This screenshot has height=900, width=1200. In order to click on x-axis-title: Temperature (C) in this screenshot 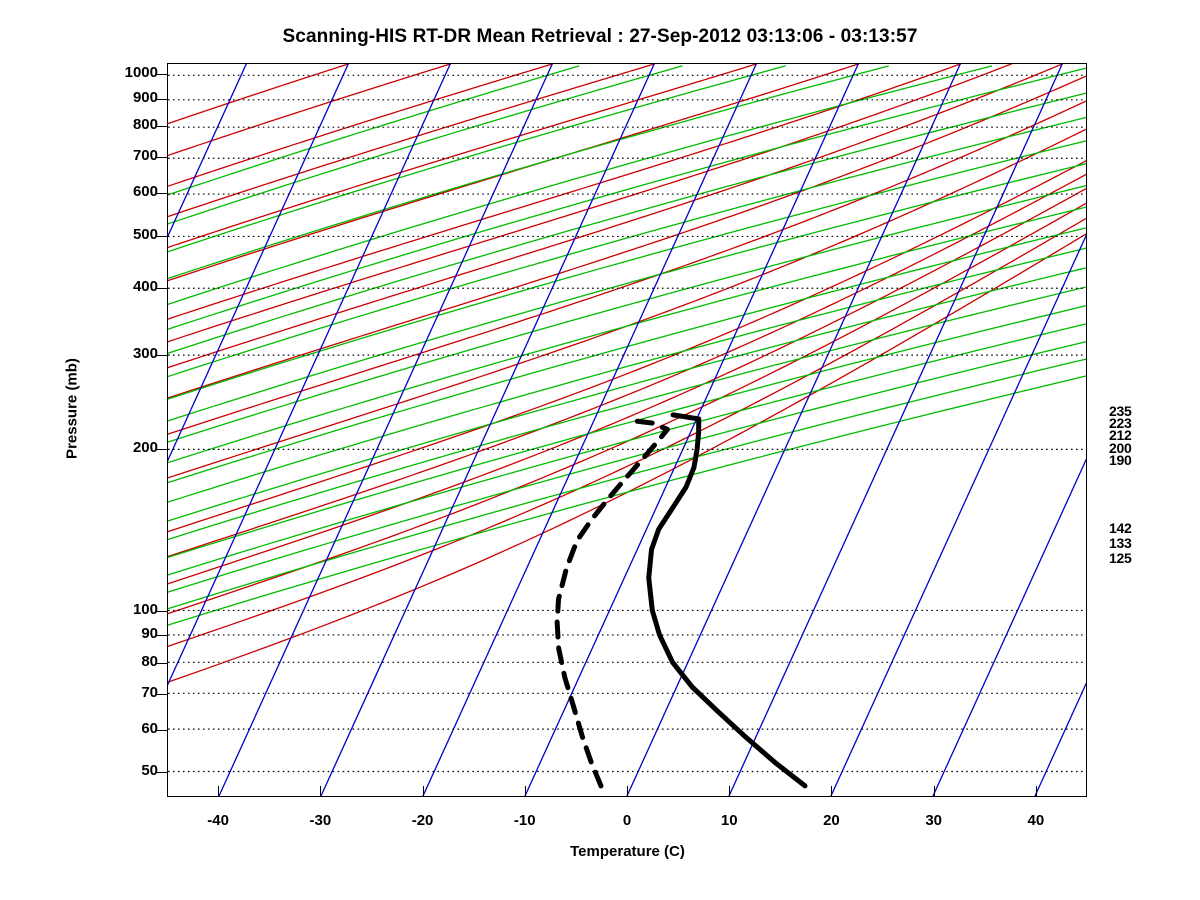, I will do `click(627, 851)`.